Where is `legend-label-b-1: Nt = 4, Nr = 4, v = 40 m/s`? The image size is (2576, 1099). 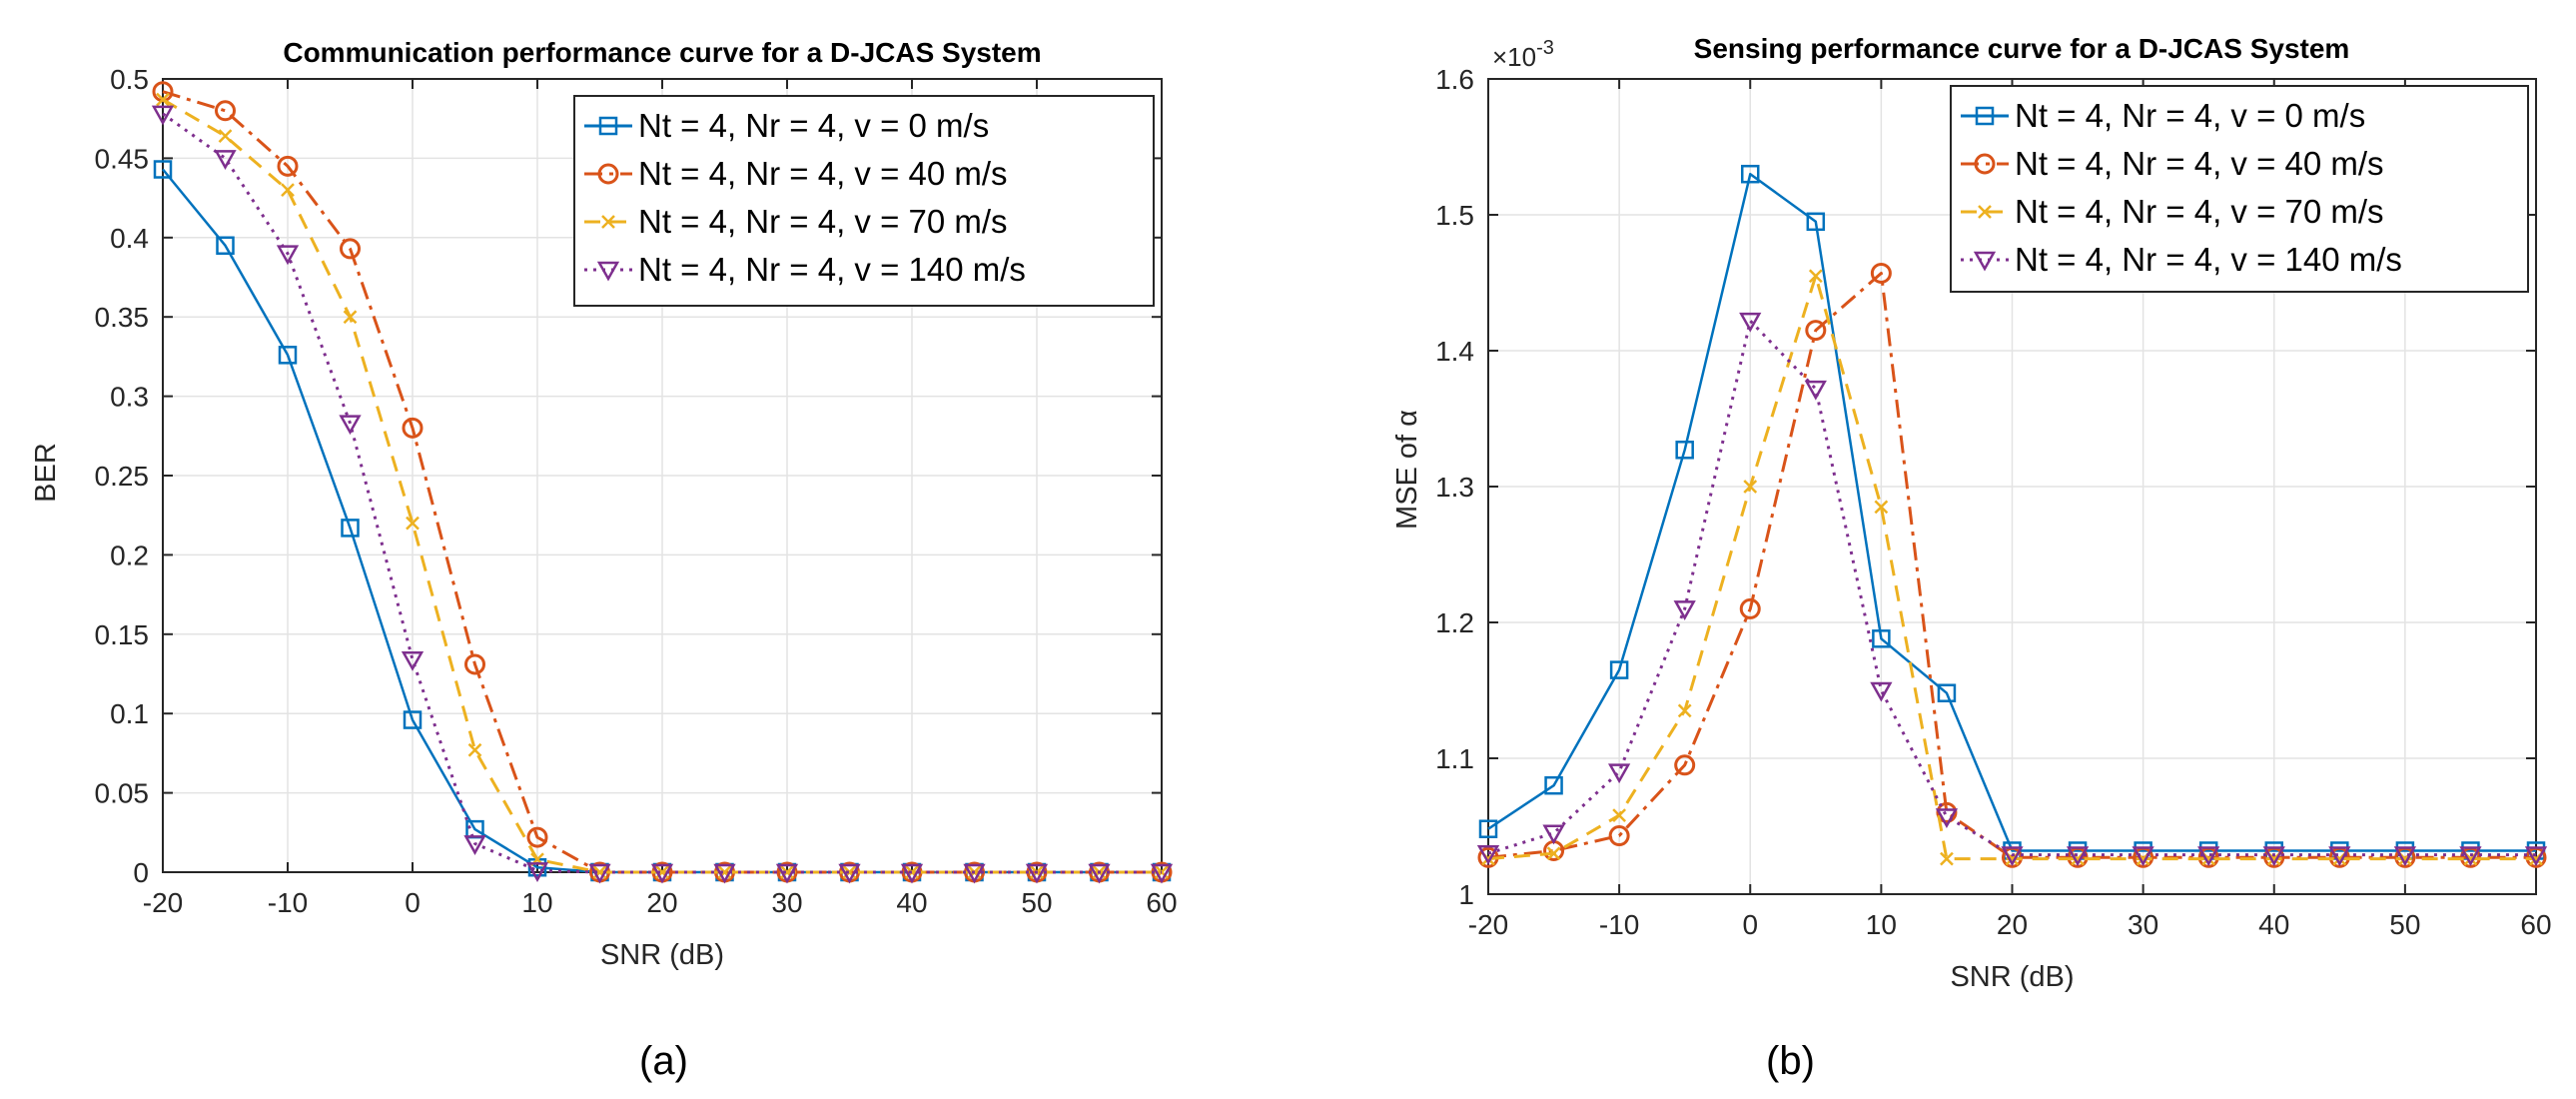
legend-label-b-1: Nt = 4, Nr = 4, v = 40 m/s is located at coordinates (2199, 164).